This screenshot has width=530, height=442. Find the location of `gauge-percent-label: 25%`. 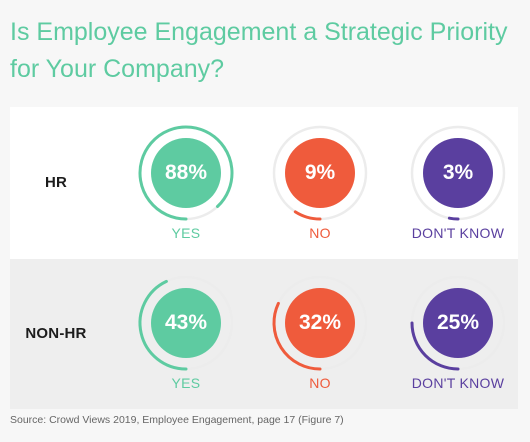

gauge-percent-label: 25% is located at coordinates (458, 322).